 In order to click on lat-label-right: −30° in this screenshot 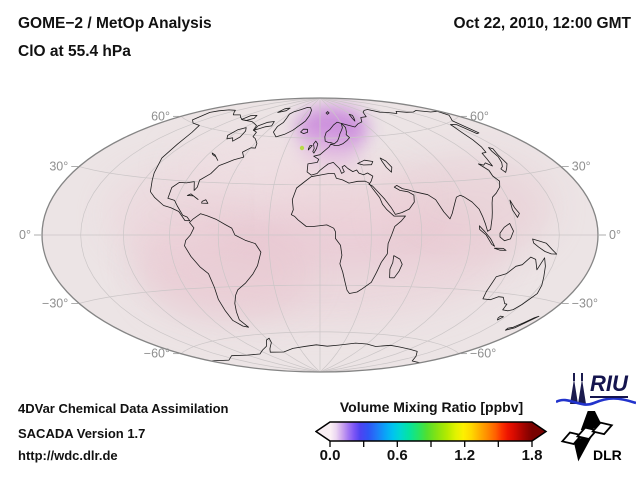, I will do `click(585, 304)`.